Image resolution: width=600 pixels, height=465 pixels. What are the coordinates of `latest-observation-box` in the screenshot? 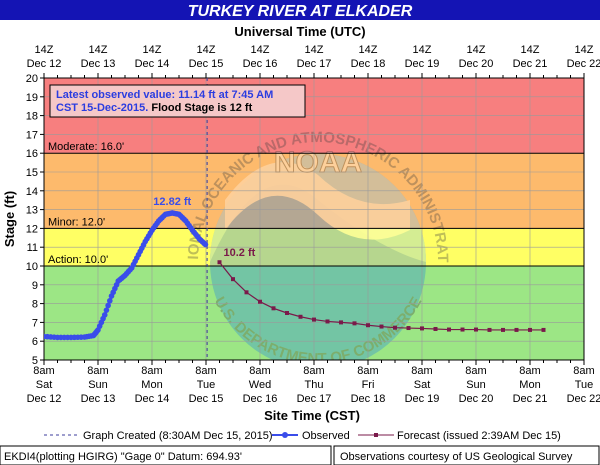 It's located at (177, 101).